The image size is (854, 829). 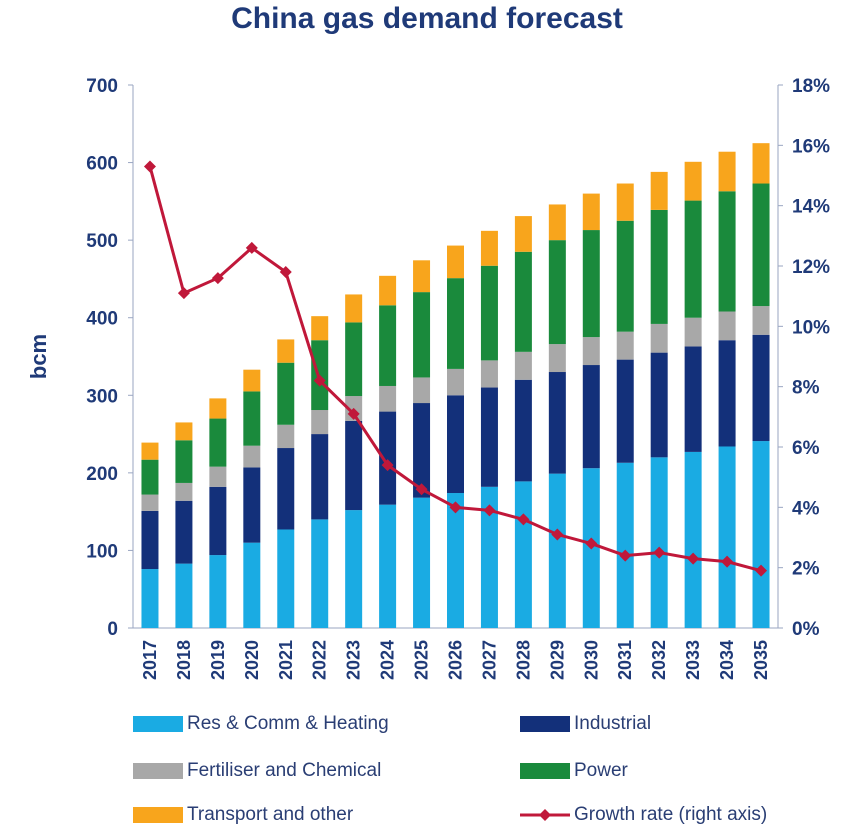 I want to click on growth-rate-point-2031, so click(x=625, y=555).